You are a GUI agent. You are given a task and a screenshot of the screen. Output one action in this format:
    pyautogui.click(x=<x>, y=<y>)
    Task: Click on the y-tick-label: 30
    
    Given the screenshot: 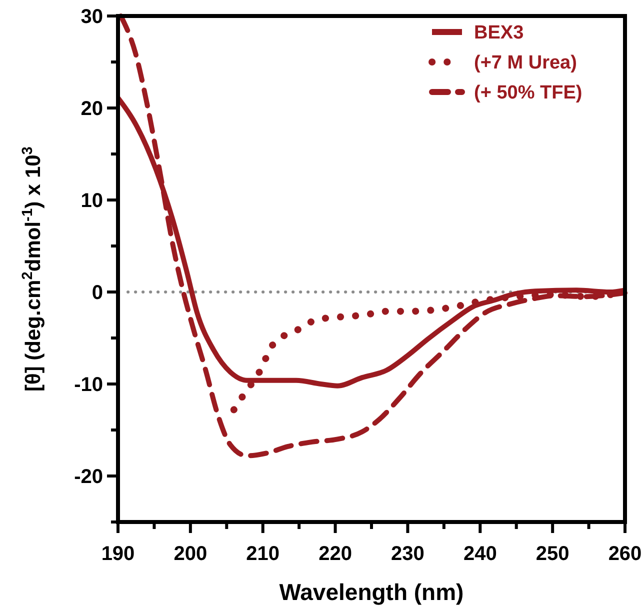 What is the action you would take?
    pyautogui.click(x=91, y=17)
    